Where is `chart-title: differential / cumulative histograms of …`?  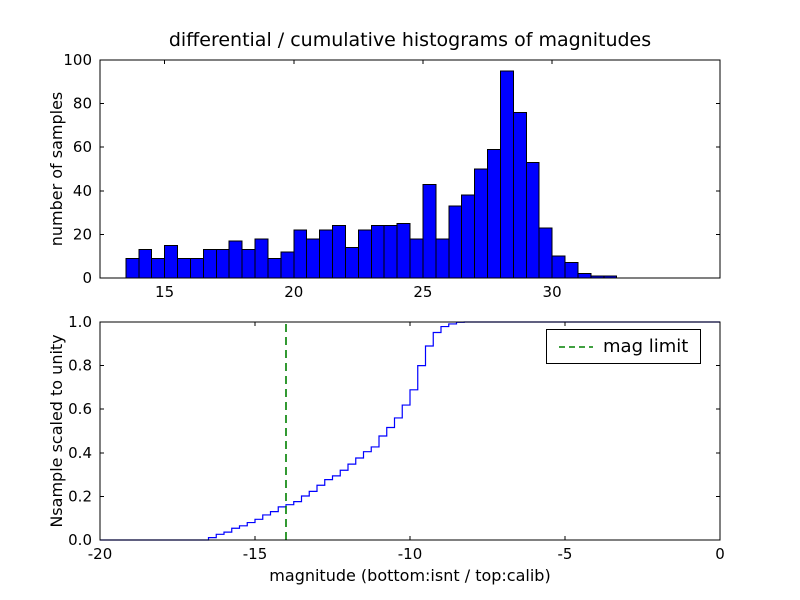
chart-title: differential / cumulative histograms of … is located at coordinates (410, 40).